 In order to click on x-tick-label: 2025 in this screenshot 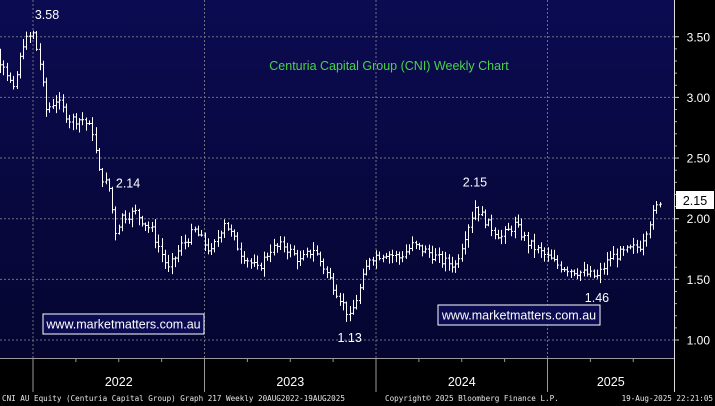, I will do `click(611, 382)`.